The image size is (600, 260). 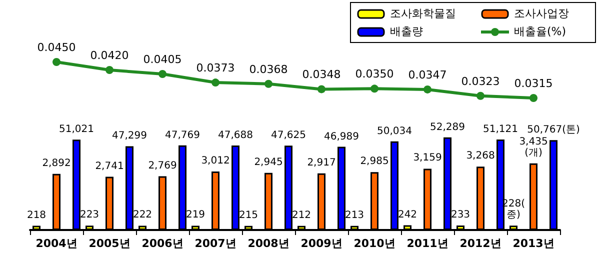 What do you see at coordinates (406, 31) in the screenshot?
I see `legend-label: 배출량` at bounding box center [406, 31].